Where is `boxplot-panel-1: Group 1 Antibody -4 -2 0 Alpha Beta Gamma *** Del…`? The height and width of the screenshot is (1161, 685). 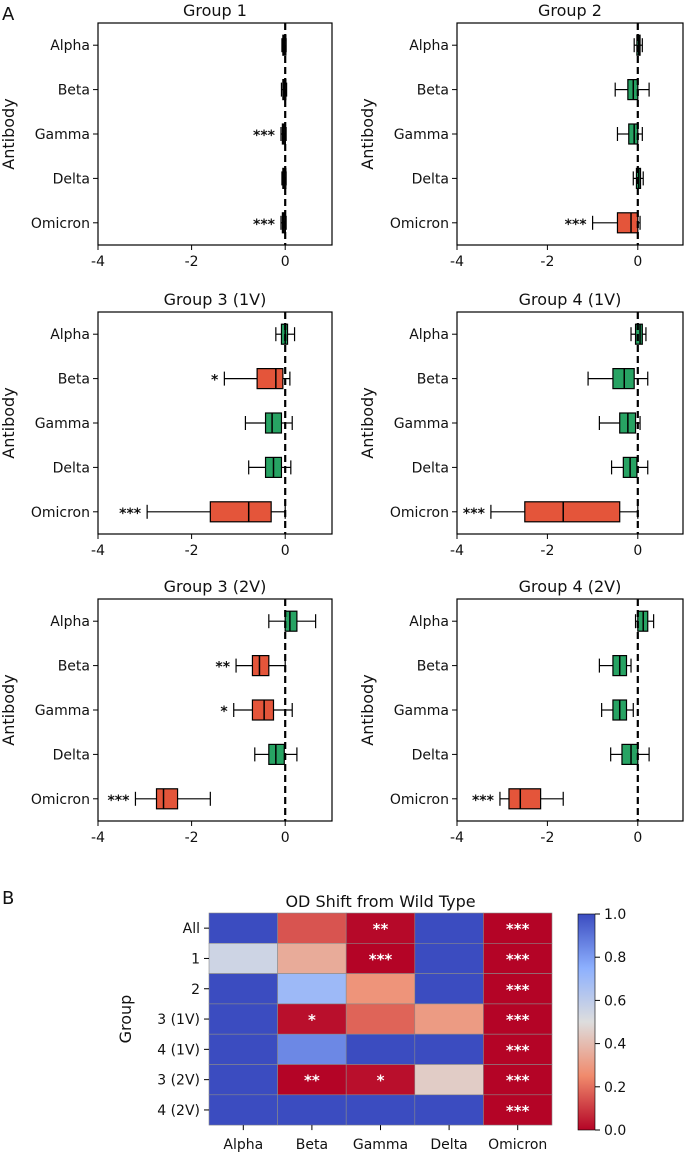 boxplot-panel-1: Group 1 Antibody -4 -2 0 Alpha Beta Gamma *** Del… is located at coordinates (166, 135).